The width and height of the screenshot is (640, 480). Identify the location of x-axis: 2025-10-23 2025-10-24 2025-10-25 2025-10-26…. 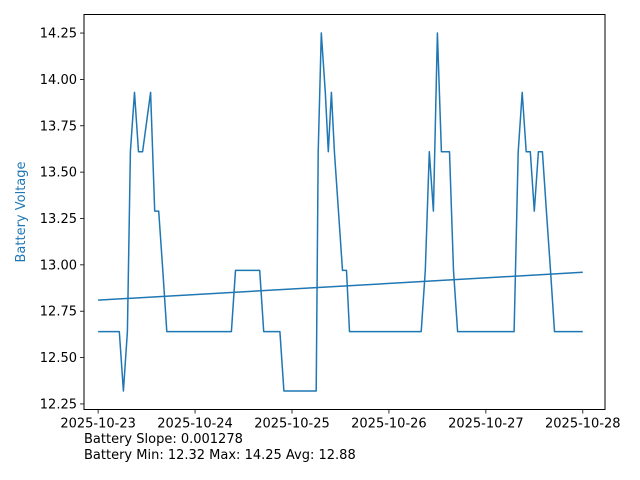
(340, 420).